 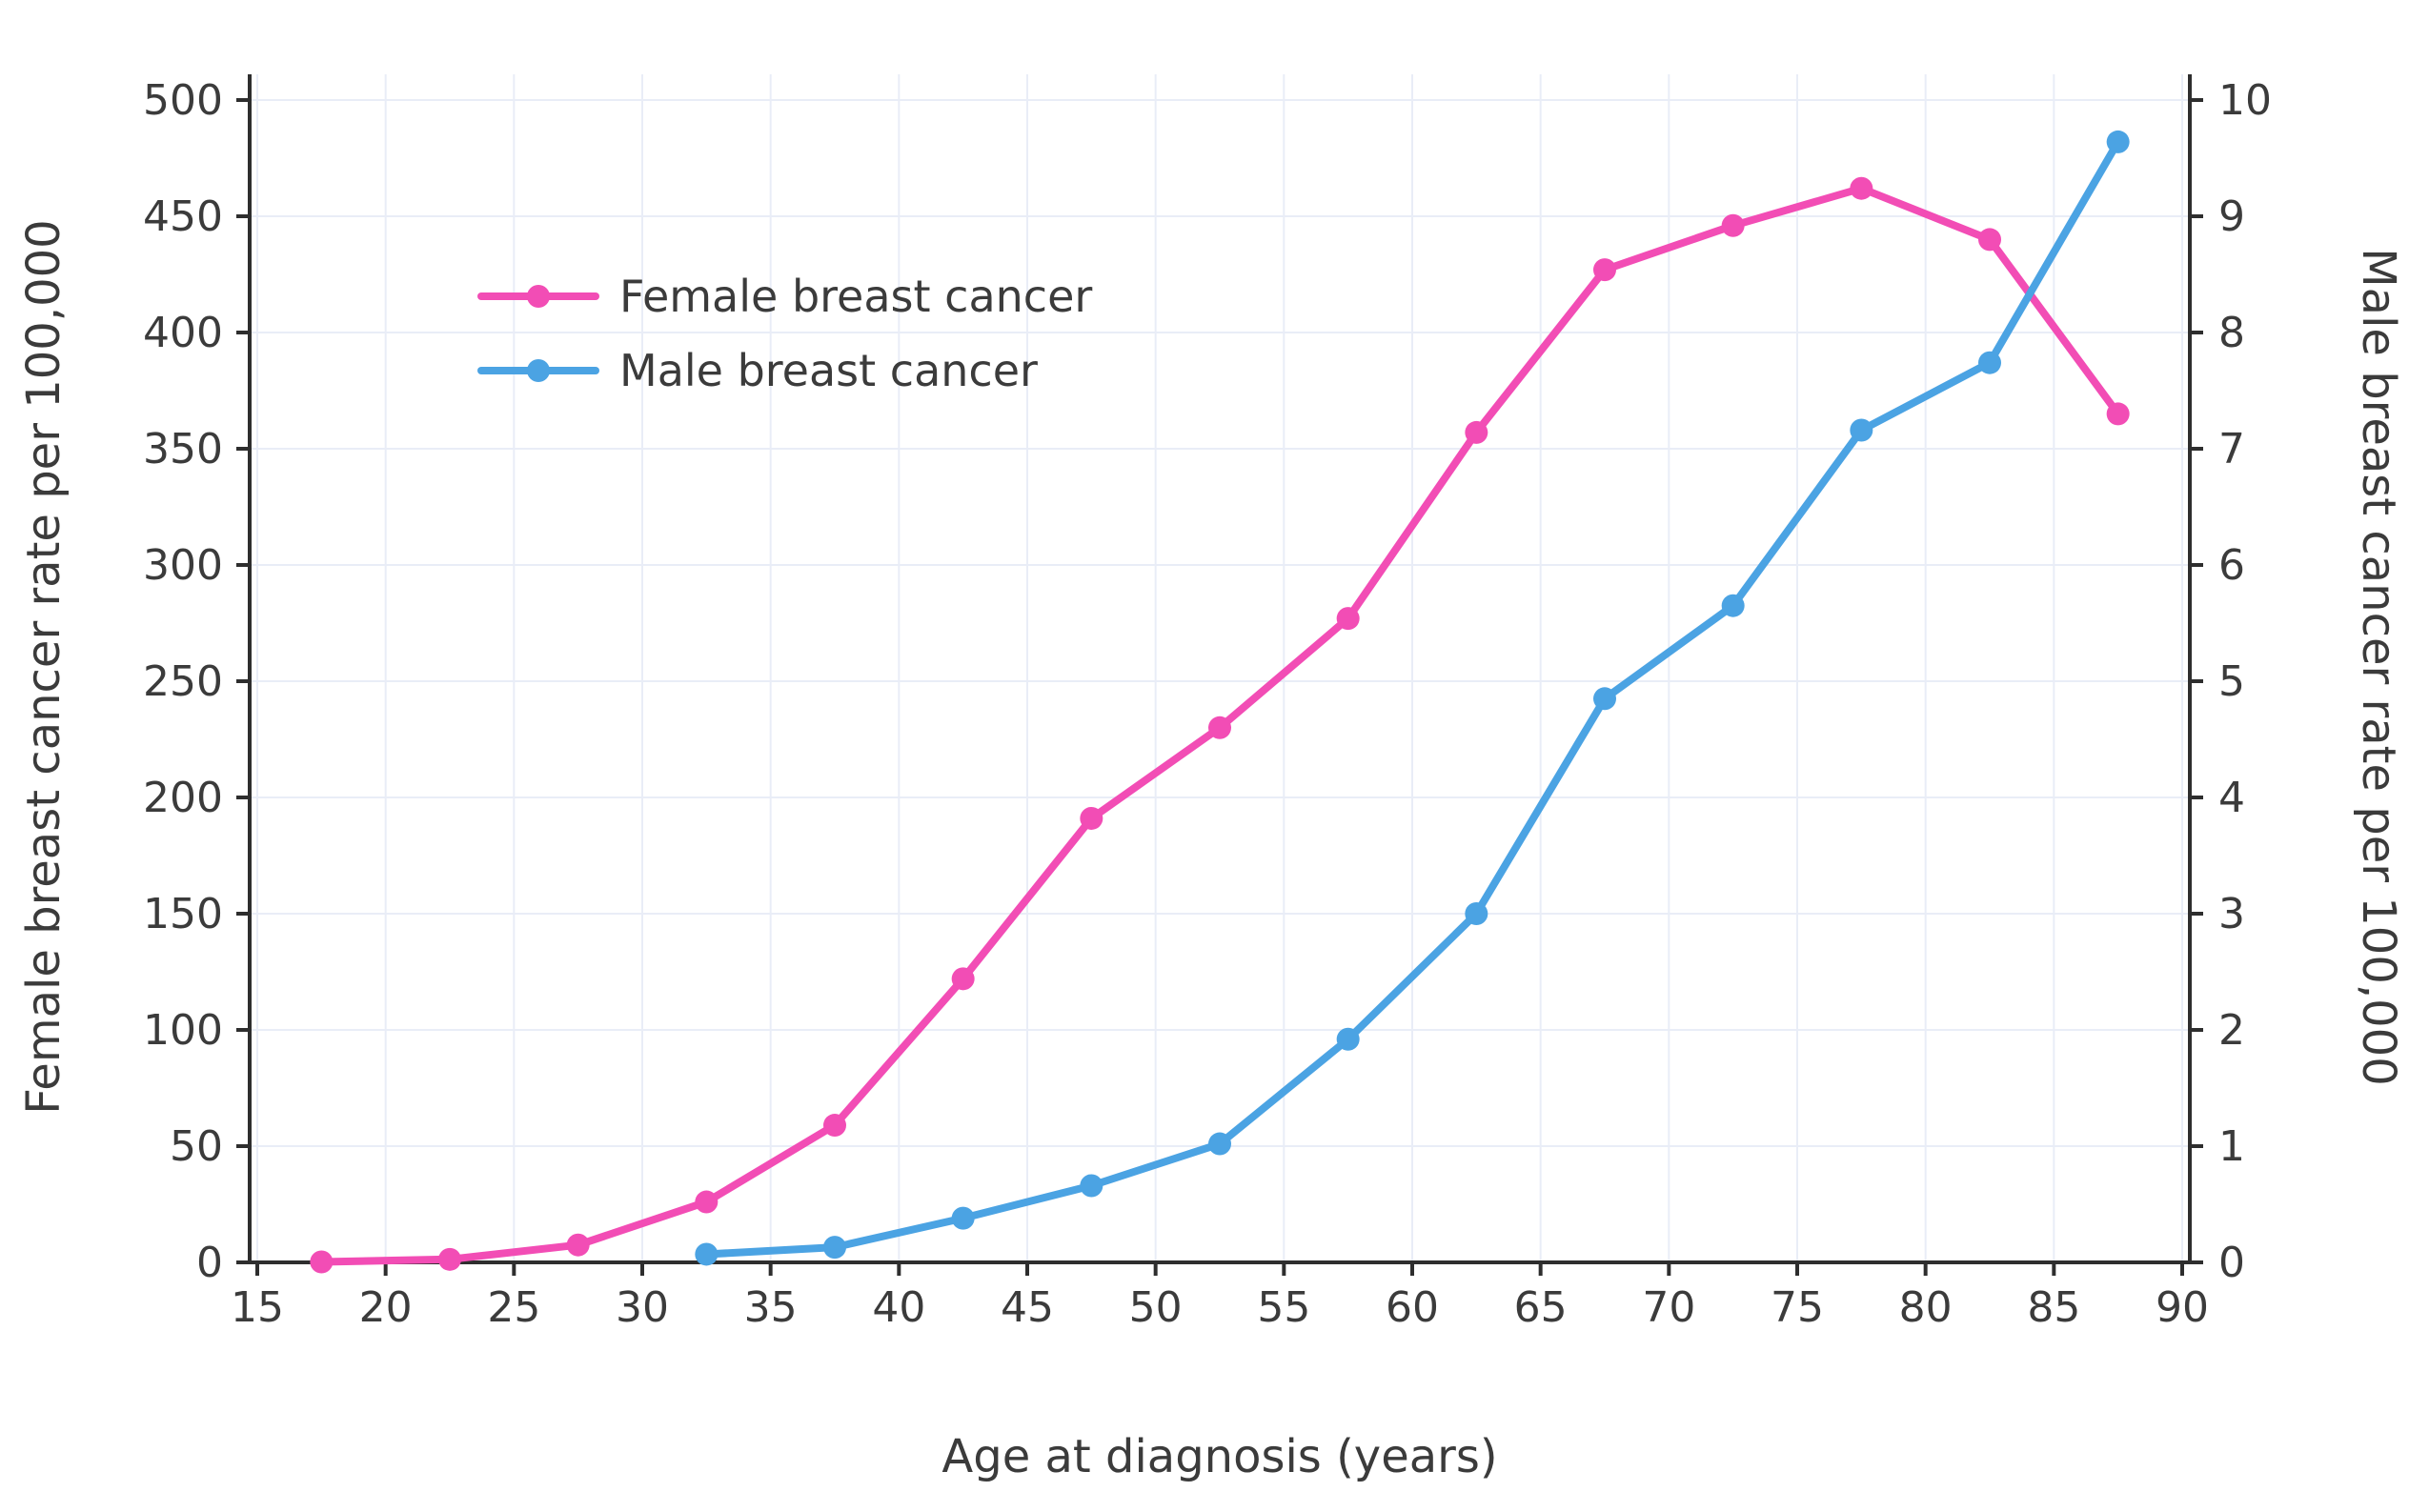 What do you see at coordinates (642, 1307) in the screenshot?
I see `x-tick-label: 30` at bounding box center [642, 1307].